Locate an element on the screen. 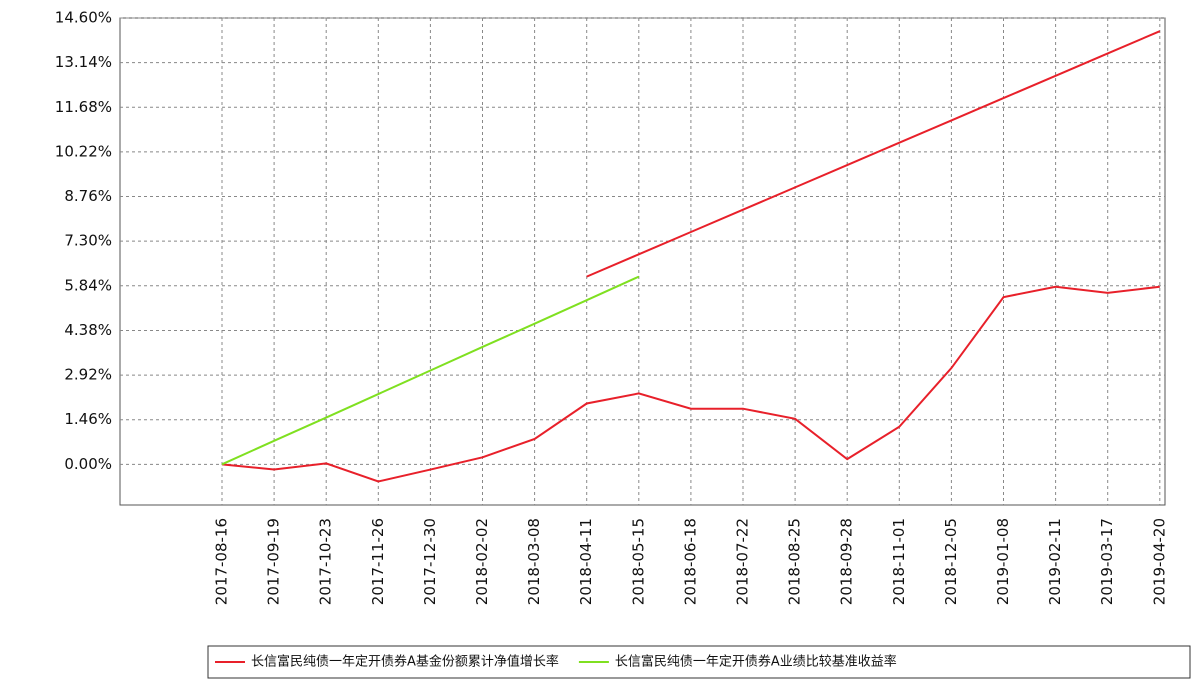 The height and width of the screenshot is (680, 1192). x-tick-label: 2018-02-02 is located at coordinates (482, 561).